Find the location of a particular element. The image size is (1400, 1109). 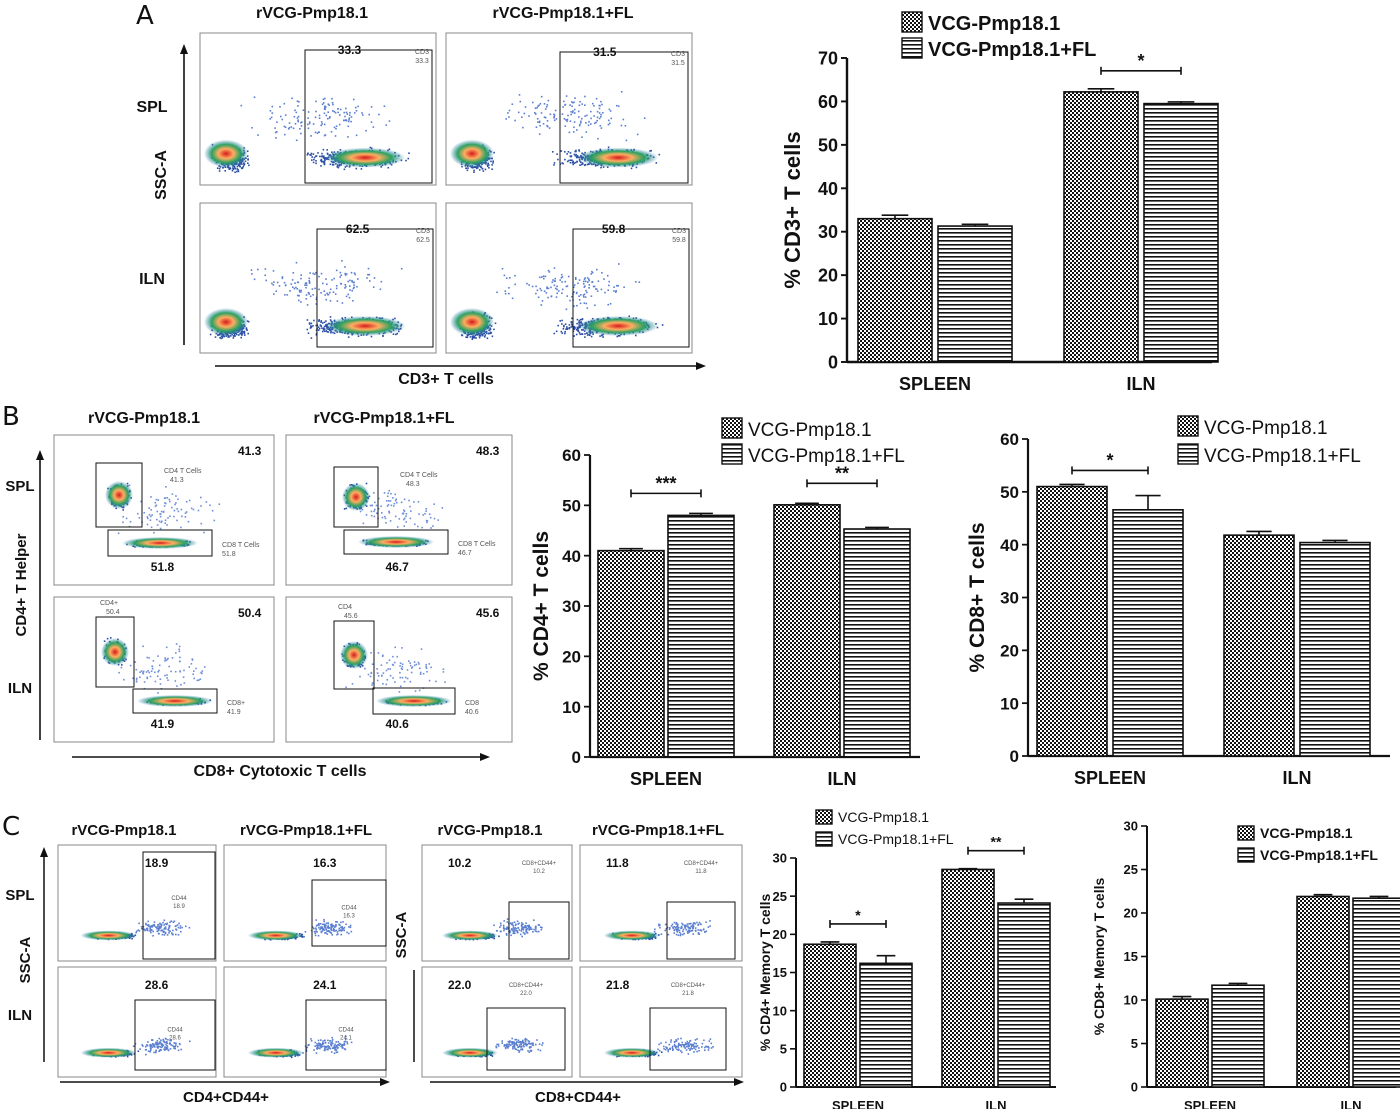

gate-tag-value: 33.3 is located at coordinates (422, 61).